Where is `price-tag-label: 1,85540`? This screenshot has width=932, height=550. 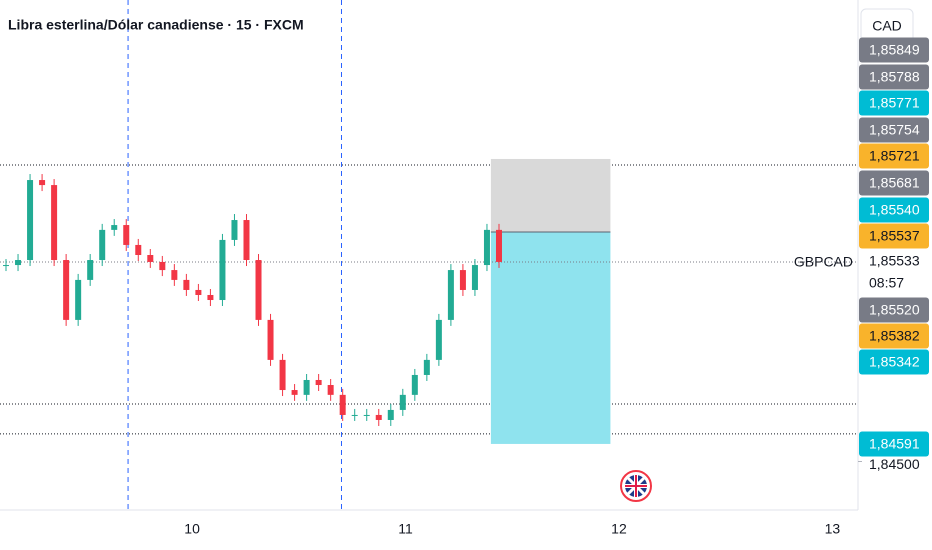 price-tag-label: 1,85540 is located at coordinates (894, 210).